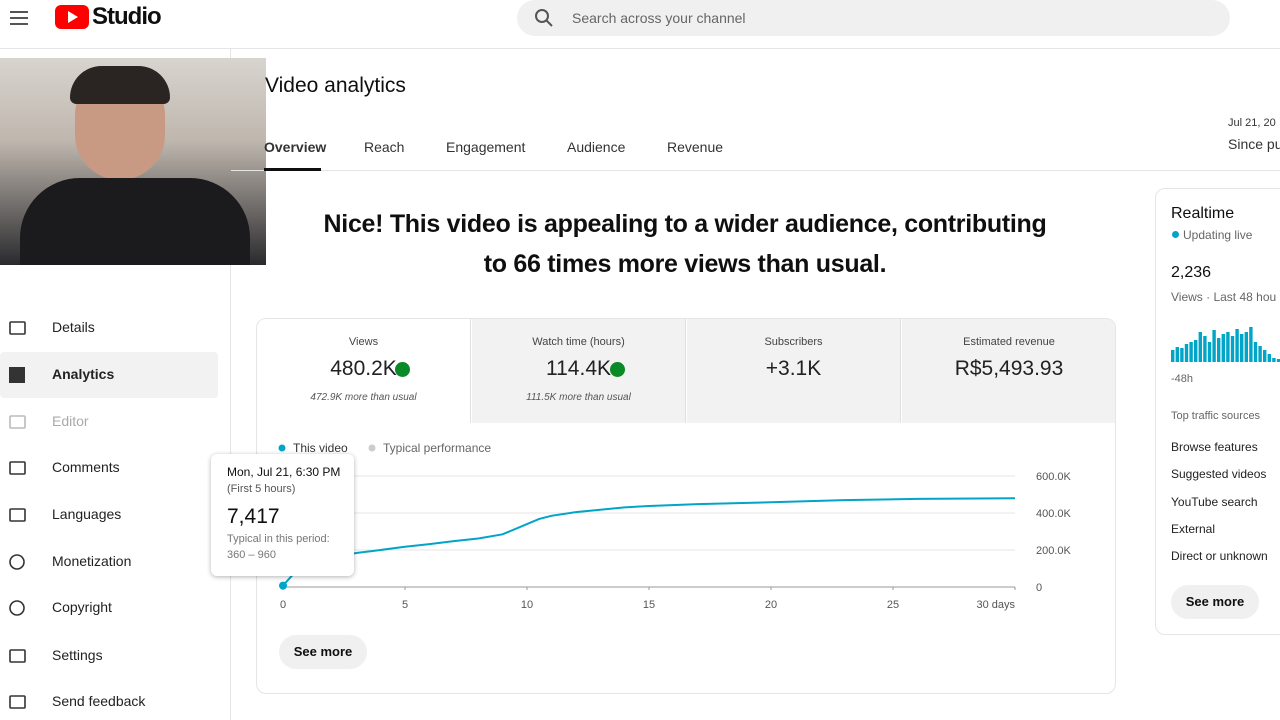  Describe the element at coordinates (253, 516) in the screenshot. I see `tooltip-value: 7,417` at that location.